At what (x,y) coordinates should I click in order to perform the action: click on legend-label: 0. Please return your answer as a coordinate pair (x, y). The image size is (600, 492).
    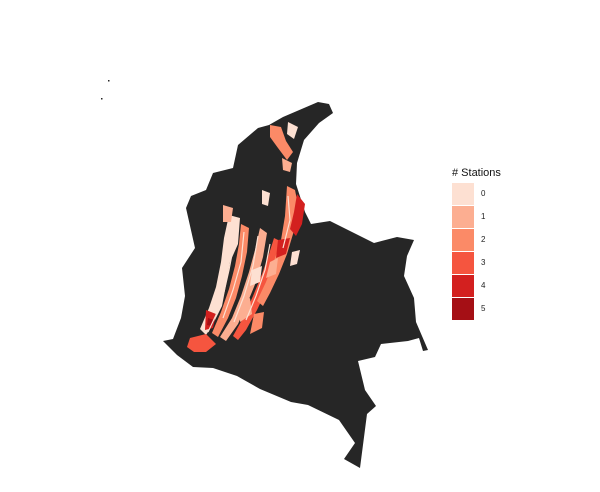
    Looking at the image, I should click on (483, 193).